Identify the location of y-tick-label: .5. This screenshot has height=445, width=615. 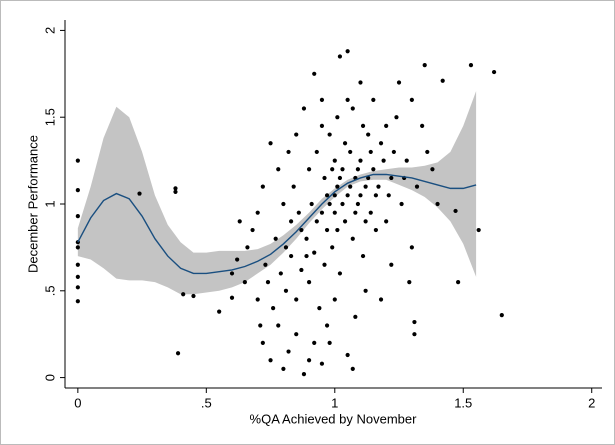
(49, 290).